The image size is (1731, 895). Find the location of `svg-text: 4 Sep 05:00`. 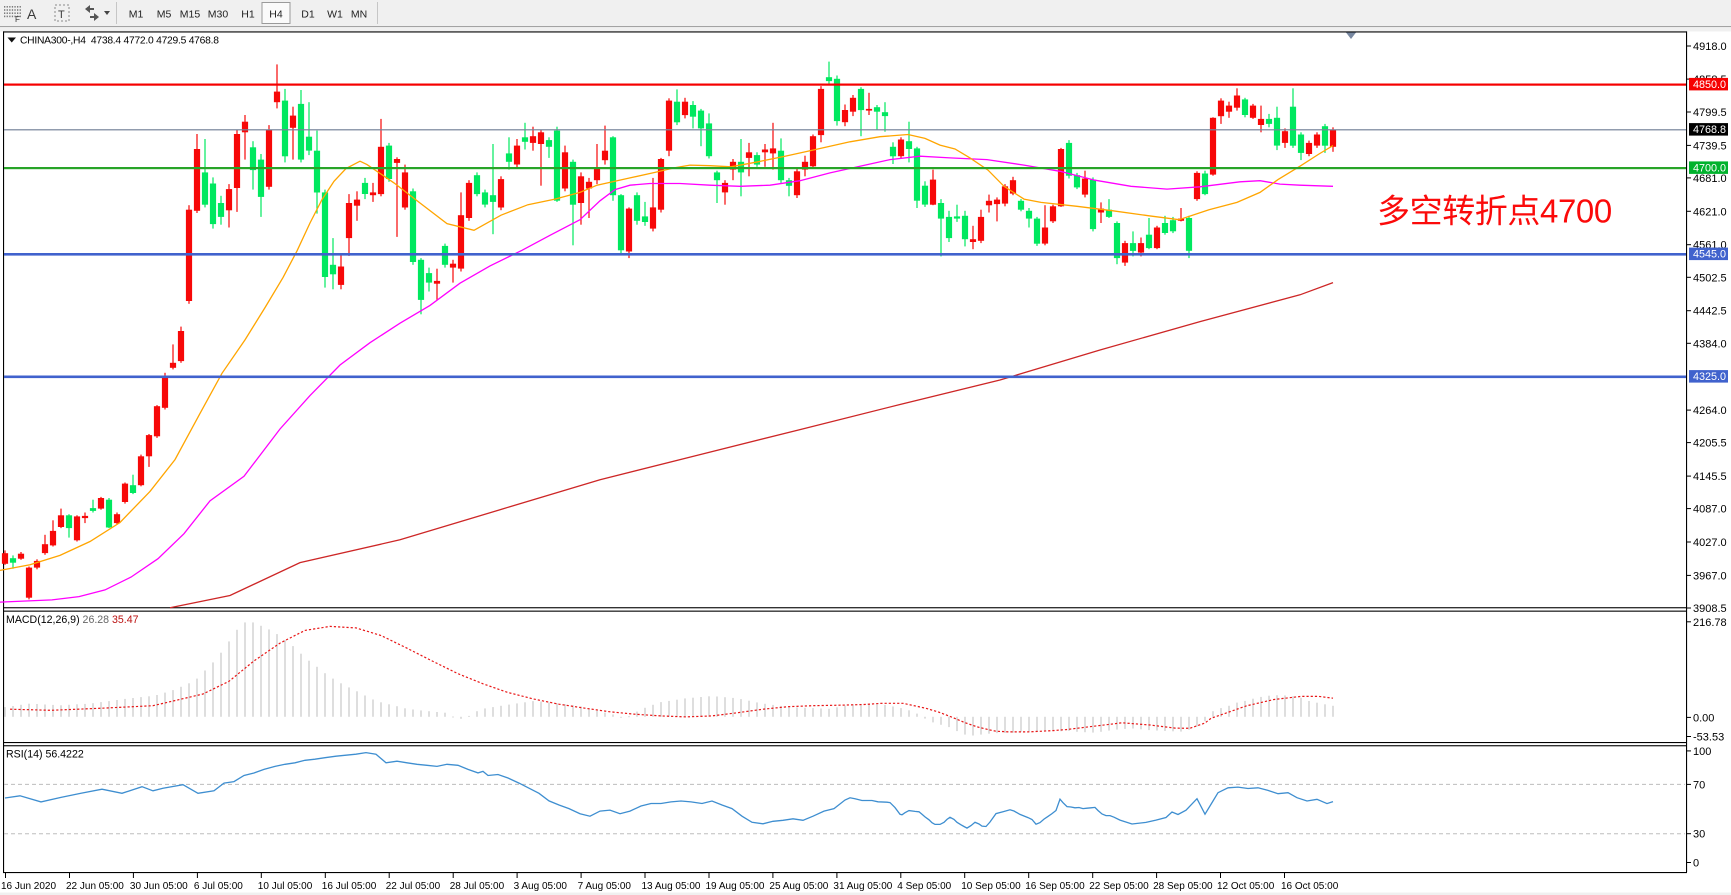

svg-text: 4 Sep 05:00 is located at coordinates (924, 886).